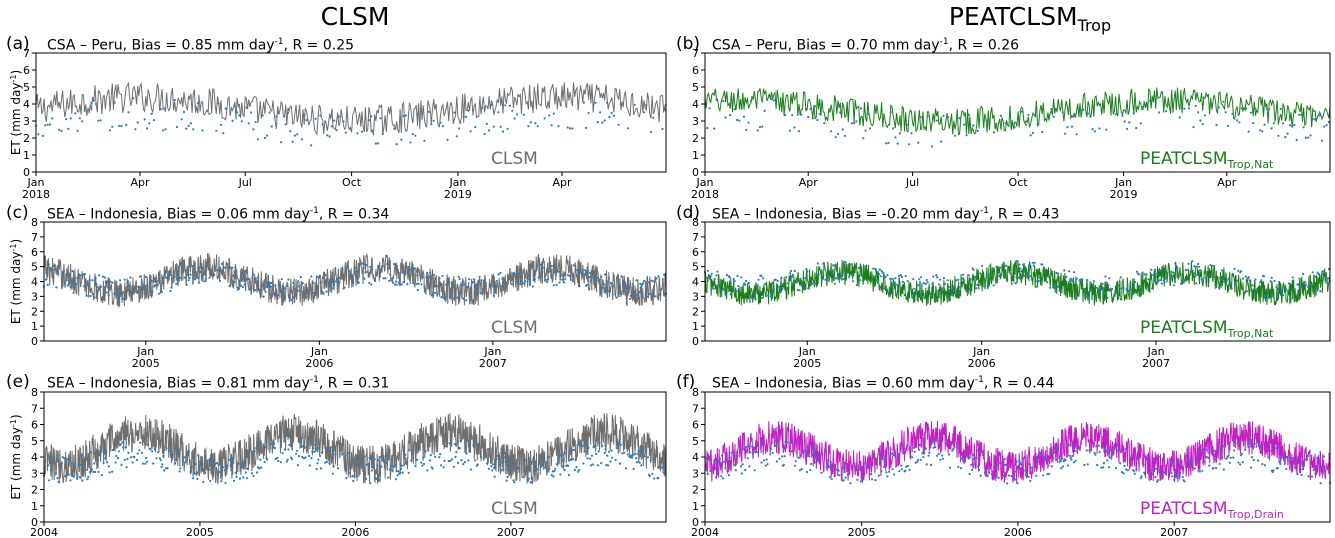 The height and width of the screenshot is (538, 1335). I want to click on y-tick-label: 6, so click(26, 70).